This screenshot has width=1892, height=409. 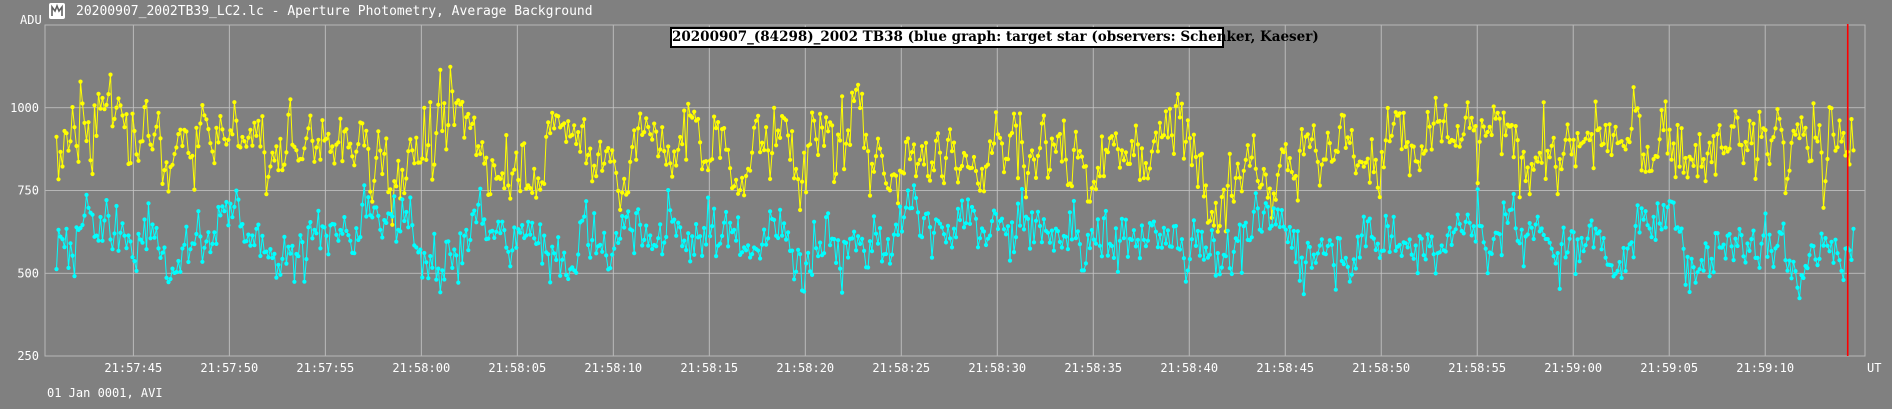 I want to click on x-tick-label: 21:58:45, so click(x=1285, y=368).